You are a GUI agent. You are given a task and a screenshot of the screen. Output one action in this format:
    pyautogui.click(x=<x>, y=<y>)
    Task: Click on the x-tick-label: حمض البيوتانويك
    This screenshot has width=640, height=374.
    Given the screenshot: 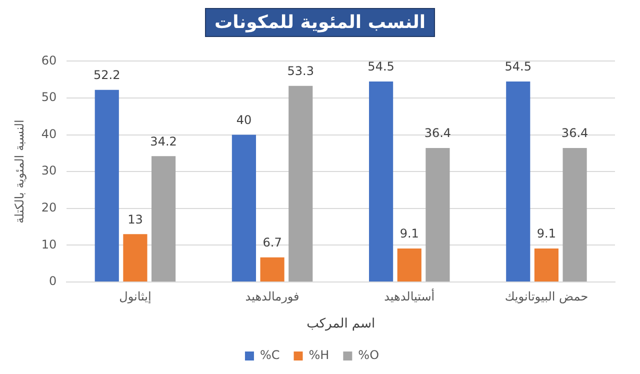 What is the action you would take?
    pyautogui.click(x=546, y=296)
    